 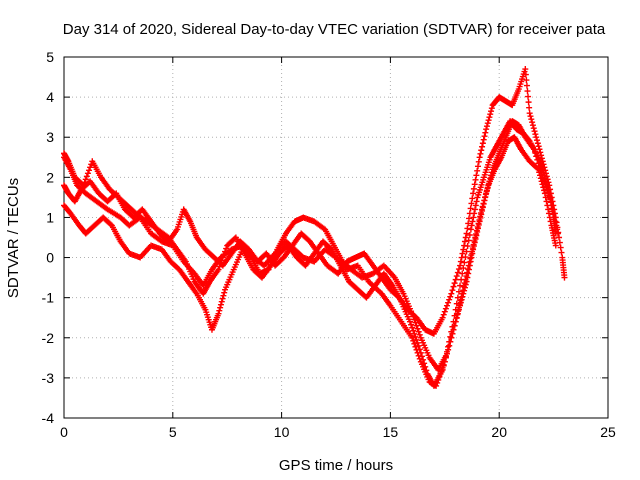 I want to click on y-tick-label: -4, so click(x=48, y=418).